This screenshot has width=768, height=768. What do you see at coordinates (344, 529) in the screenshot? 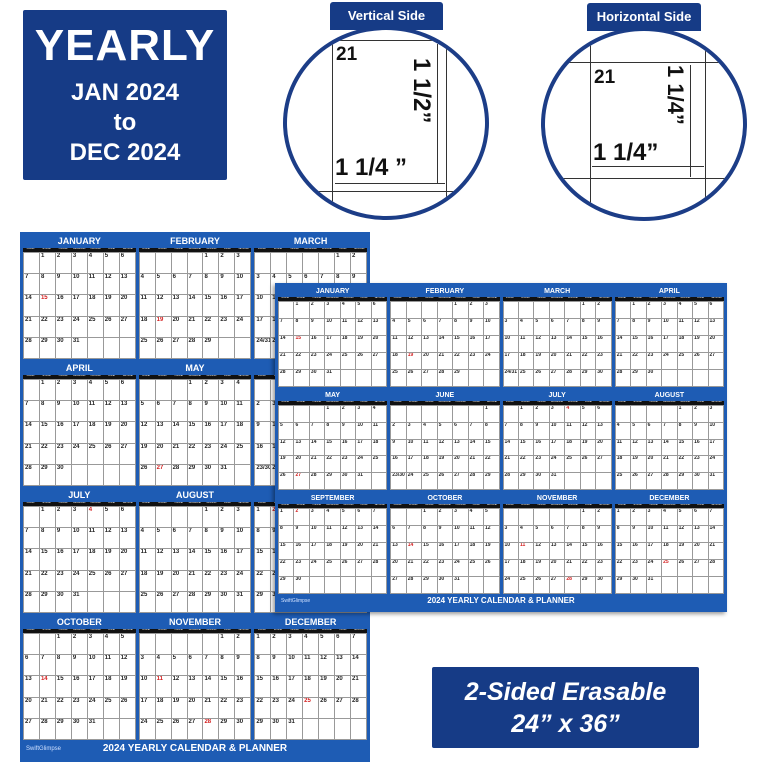
I see `day-number: 12` at bounding box center [344, 529].